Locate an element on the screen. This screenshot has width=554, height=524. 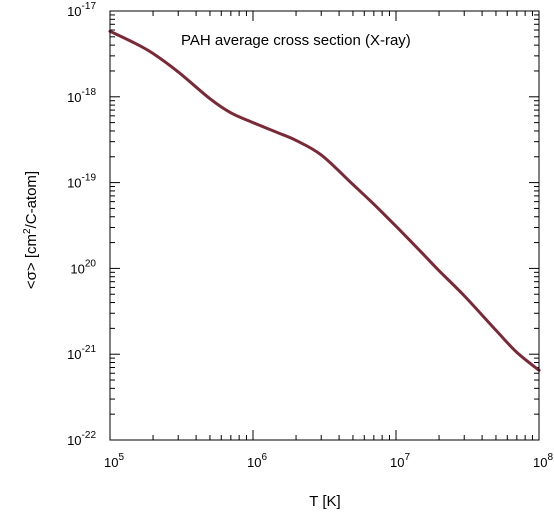
x-tick-label-exponent: 8 is located at coordinates (550, 457).